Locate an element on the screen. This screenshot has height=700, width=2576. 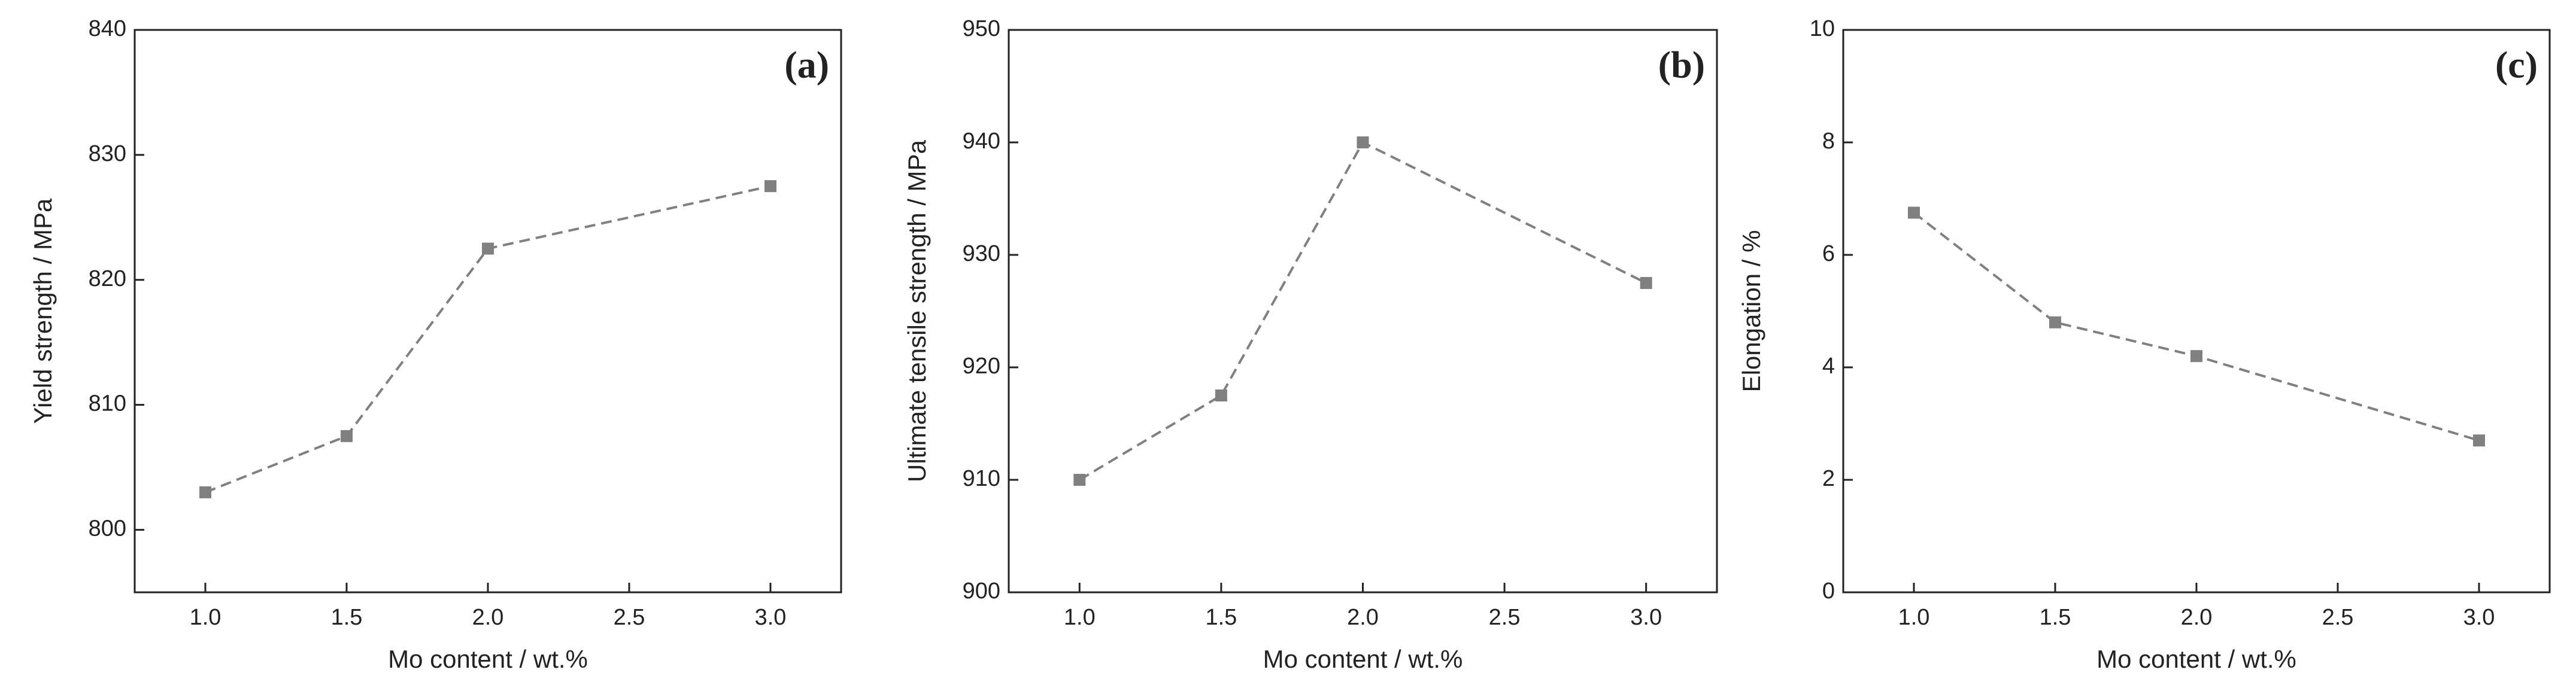
y-tick-label: 930 is located at coordinates (981, 253).